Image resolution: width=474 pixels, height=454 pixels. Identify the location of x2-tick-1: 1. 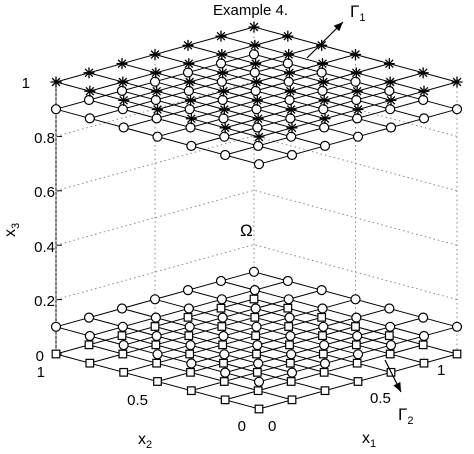
(41, 372).